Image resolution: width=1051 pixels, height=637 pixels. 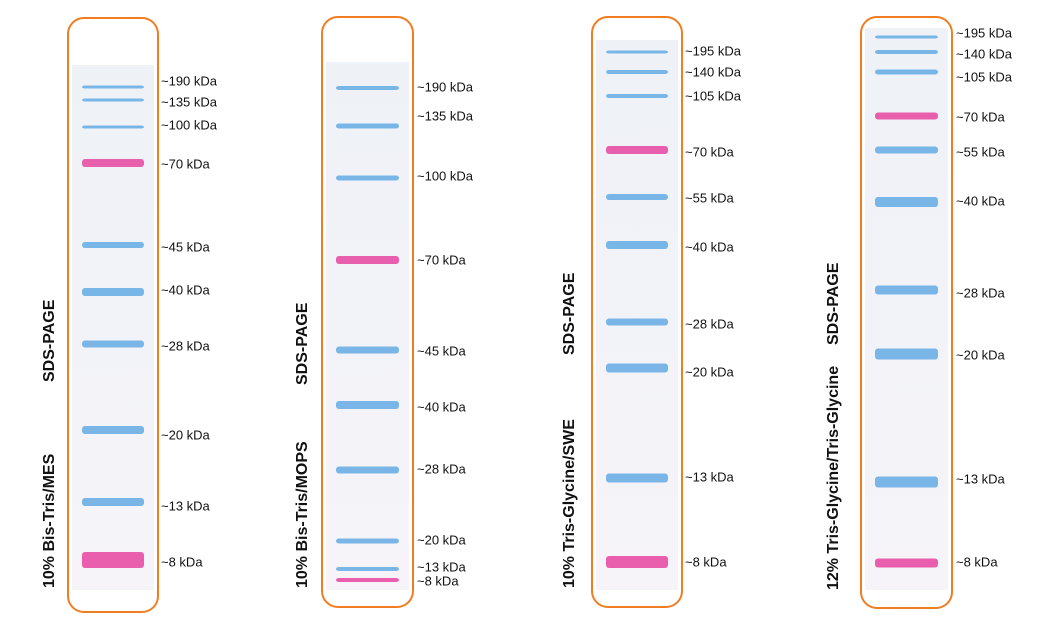 I want to click on gel-condition: 10% Bis-Tris/MES, so click(x=49, y=520).